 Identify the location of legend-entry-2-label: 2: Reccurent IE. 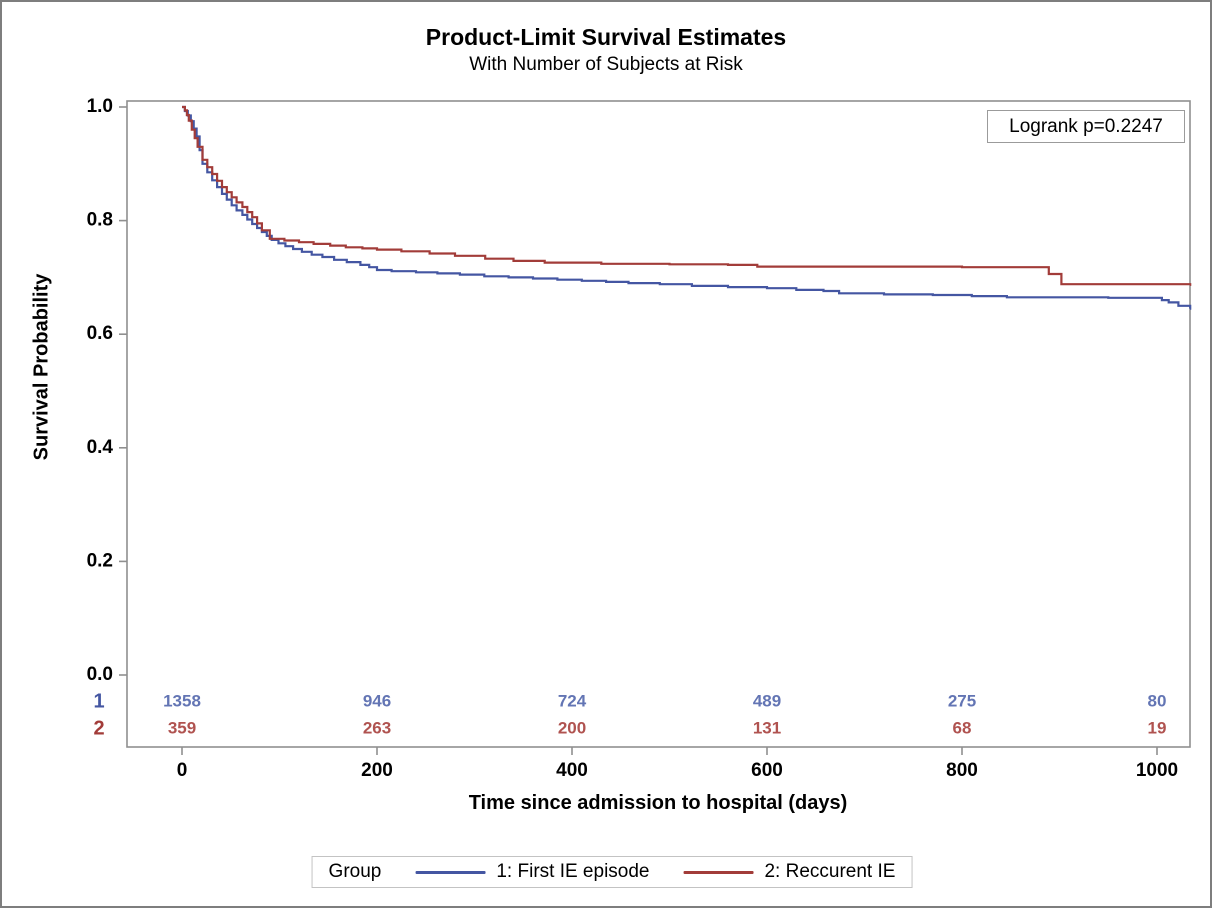
(830, 871).